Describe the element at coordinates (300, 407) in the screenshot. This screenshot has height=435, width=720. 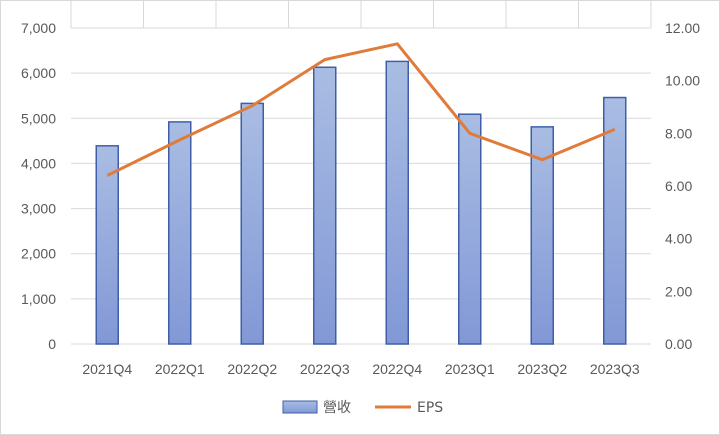
I see `legend-swatch-revenue` at that location.